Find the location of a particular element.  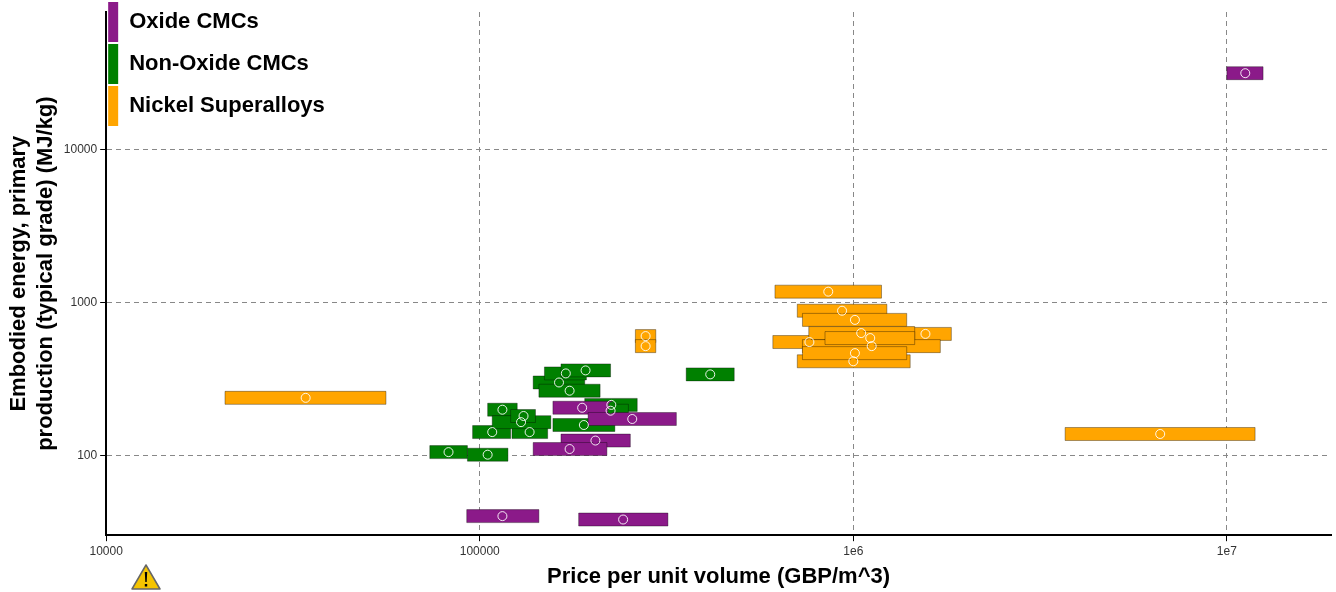

y-axis-title: Embodied energy, primary production (typical grade) (MJ/kg) is located at coordinates (31, 273).